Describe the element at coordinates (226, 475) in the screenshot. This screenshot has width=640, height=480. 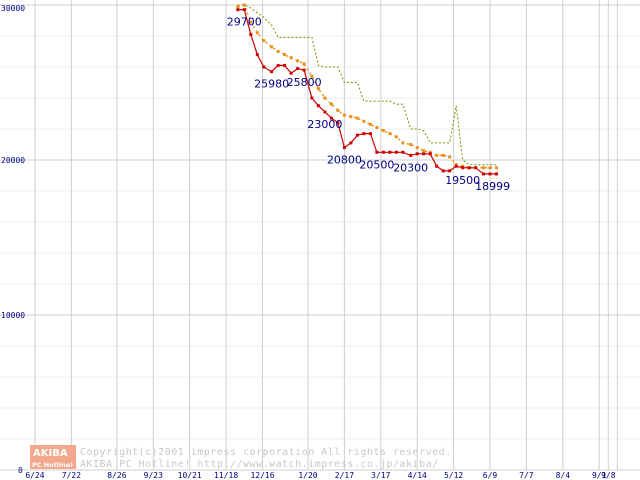
I see `x-tick-label: 11/18` at that location.